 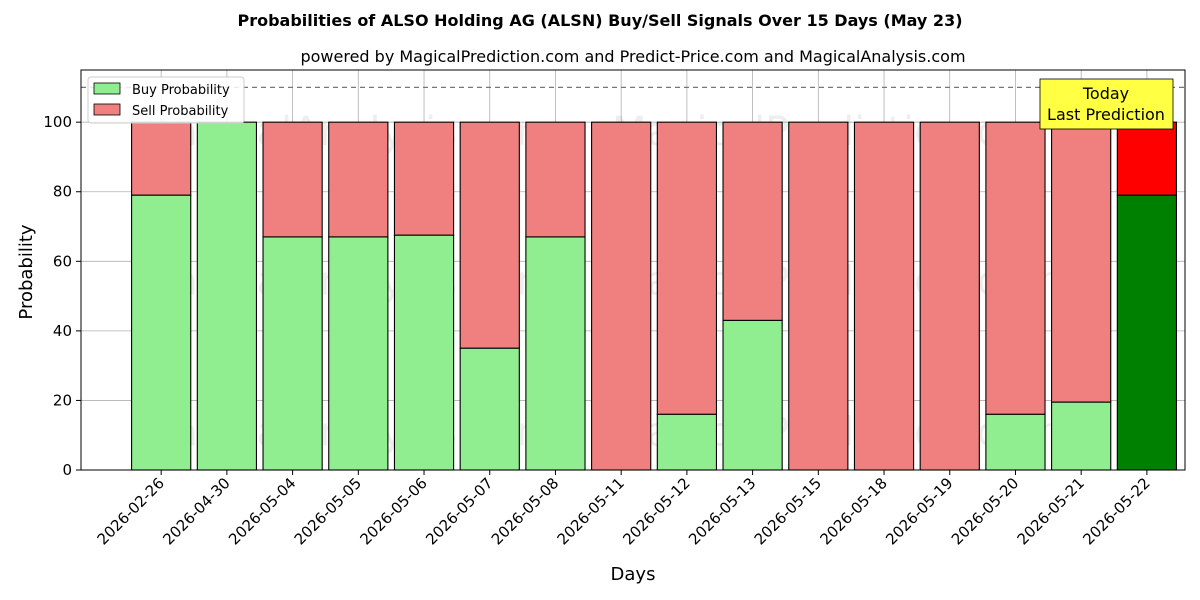 I want to click on x-tick-label: 2026-05-11, so click(x=591, y=511).